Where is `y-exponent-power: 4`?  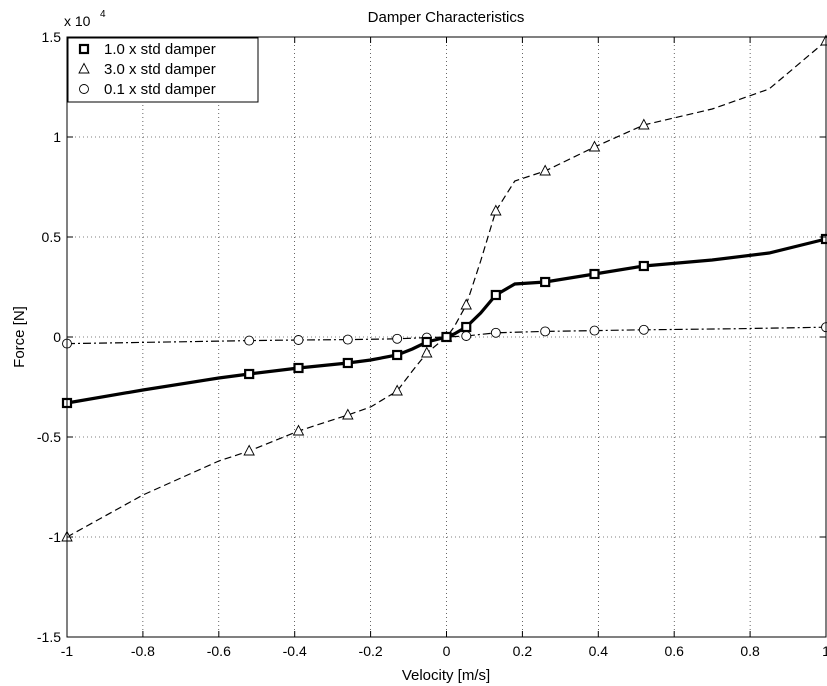 y-exponent-power: 4 is located at coordinates (103, 14).